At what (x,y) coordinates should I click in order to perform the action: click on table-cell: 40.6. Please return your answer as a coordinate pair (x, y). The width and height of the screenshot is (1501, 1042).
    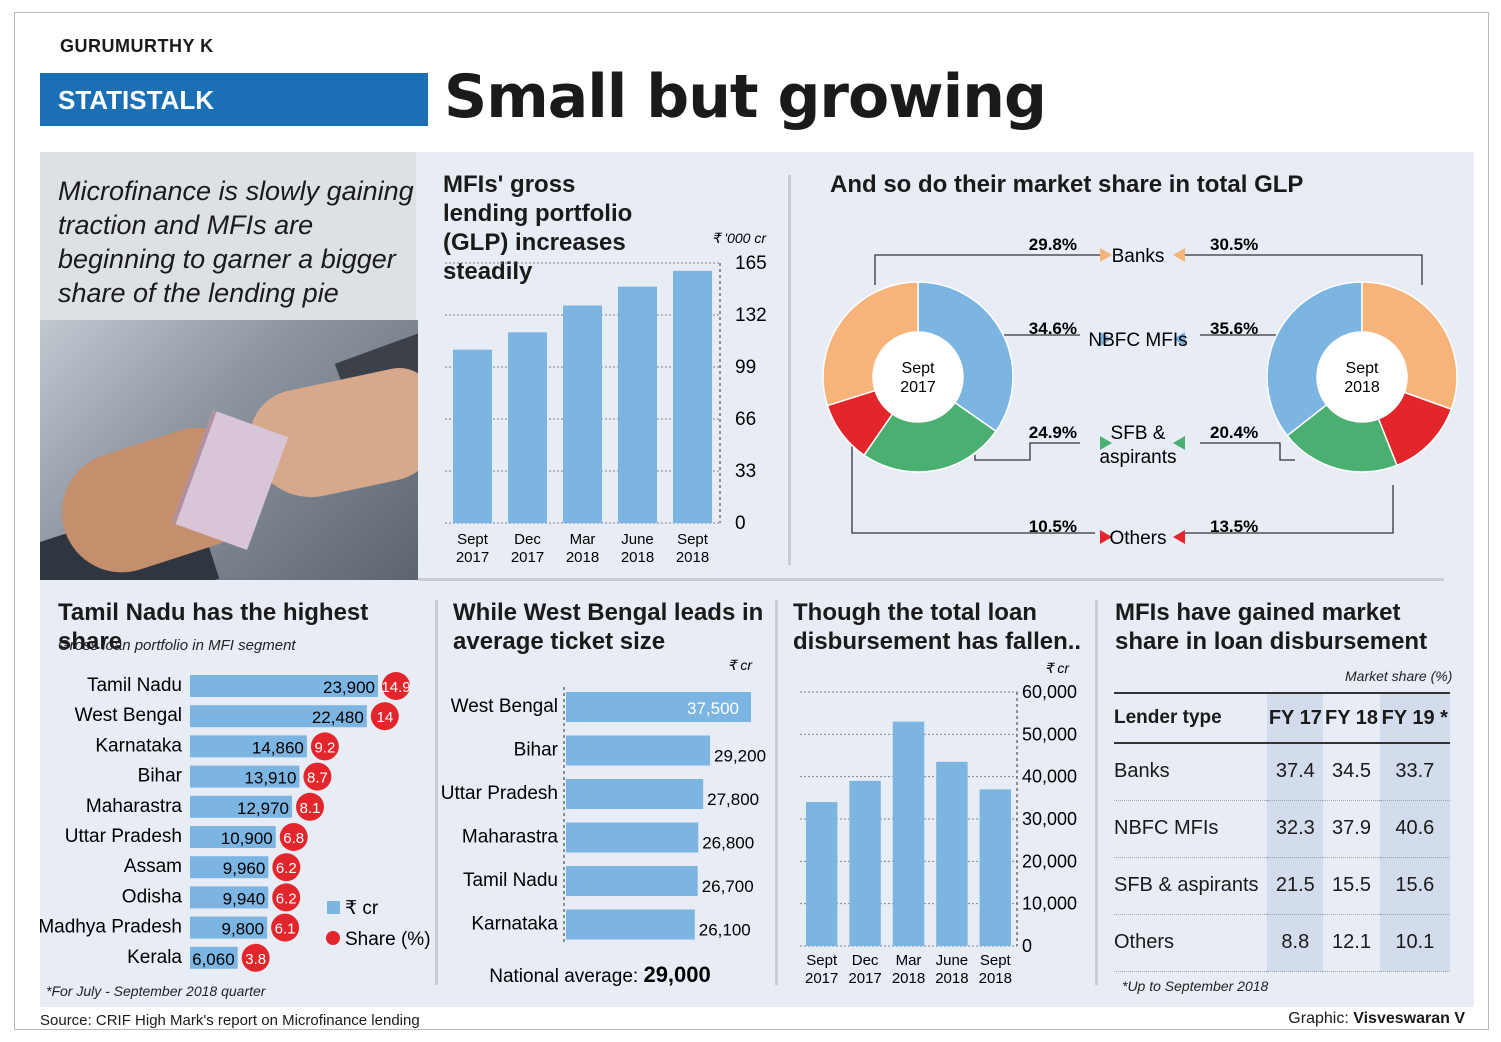
    Looking at the image, I should click on (1414, 829).